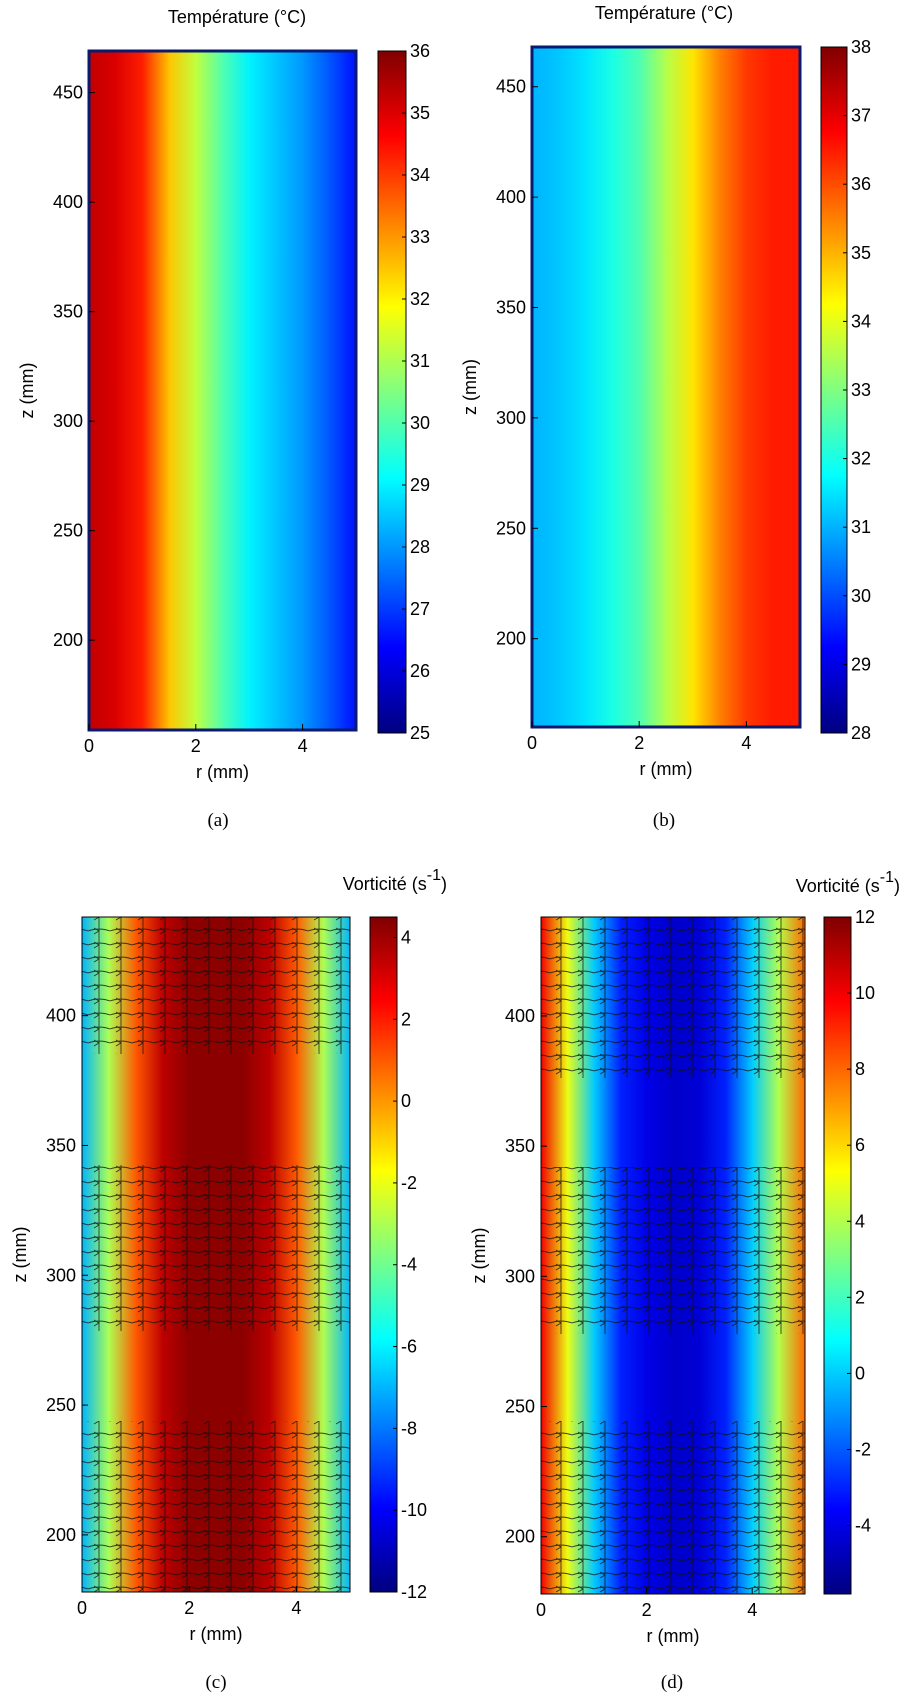  I want to click on colorbar-tick-label: 10, so click(865, 993).